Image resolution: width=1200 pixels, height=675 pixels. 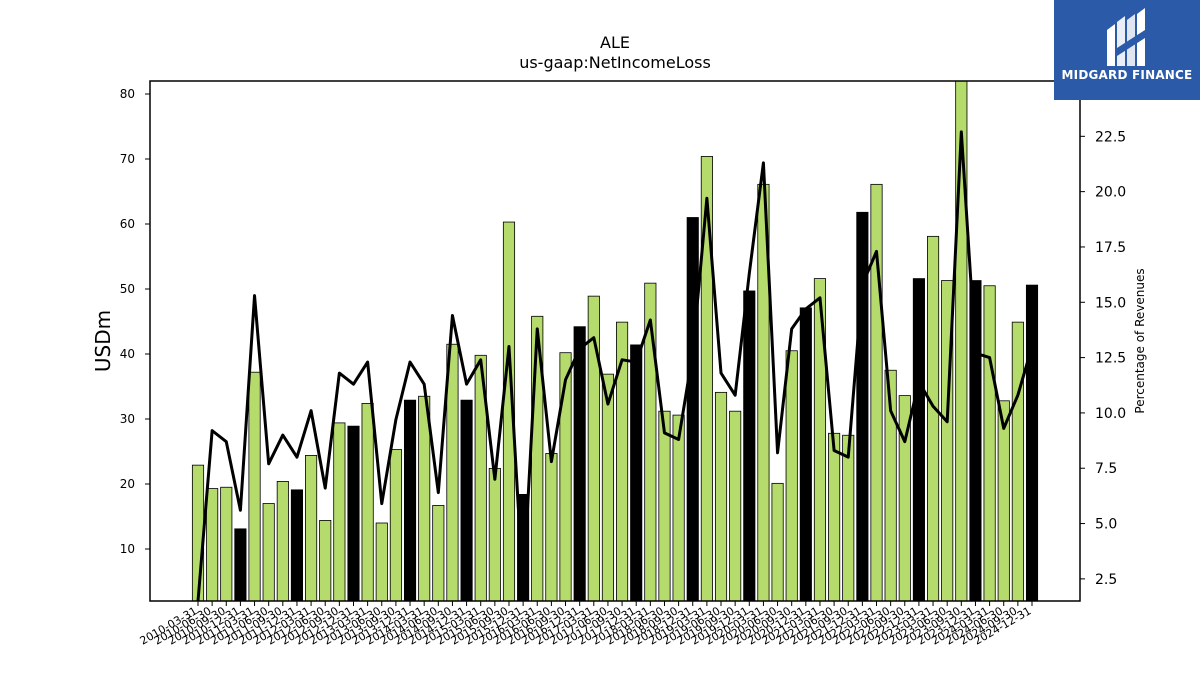 What do you see at coordinates (103, 341) in the screenshot?
I see `y-axis-label: USDm` at bounding box center [103, 341].